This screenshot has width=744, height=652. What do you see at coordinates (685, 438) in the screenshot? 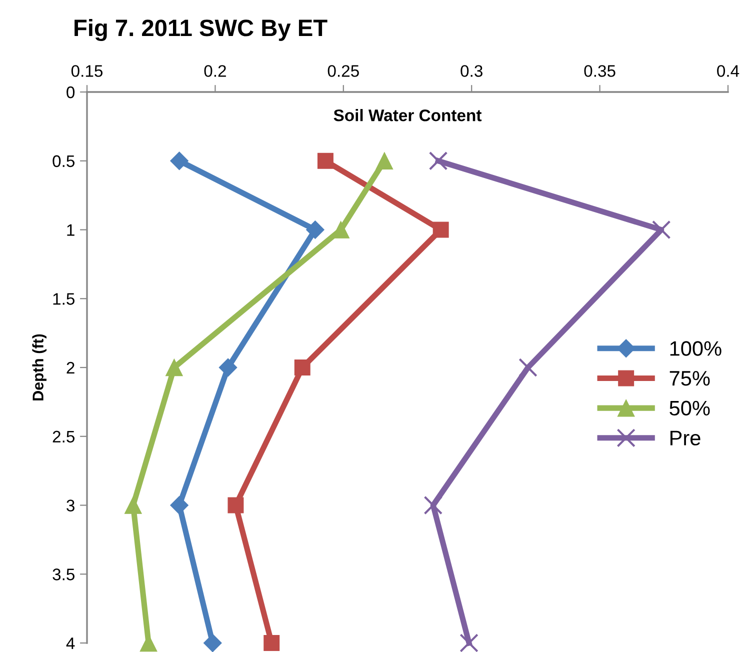
I see `legend-label: Pre` at bounding box center [685, 438].